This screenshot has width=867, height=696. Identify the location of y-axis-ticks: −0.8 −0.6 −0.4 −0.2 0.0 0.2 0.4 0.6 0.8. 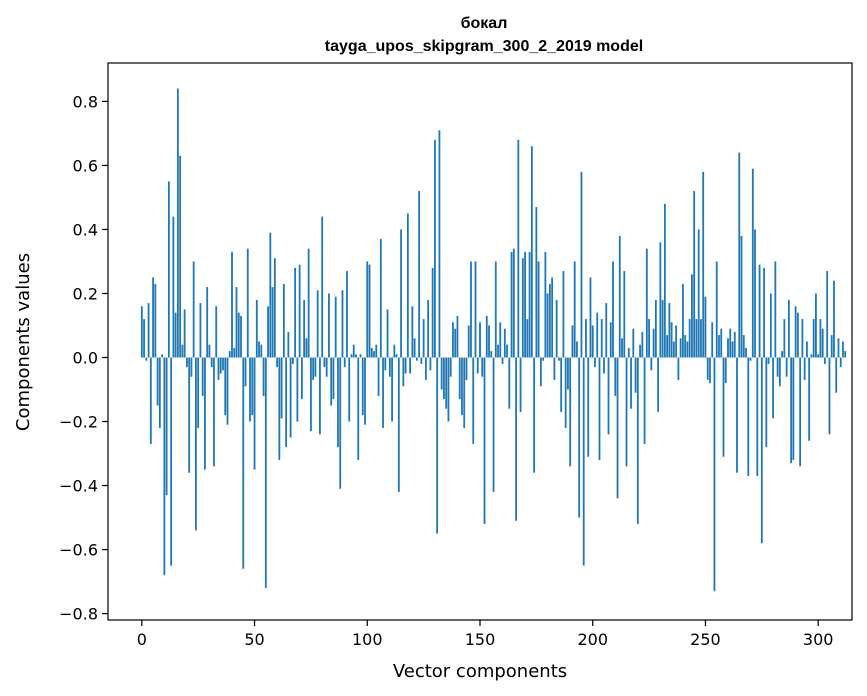
(83, 358).